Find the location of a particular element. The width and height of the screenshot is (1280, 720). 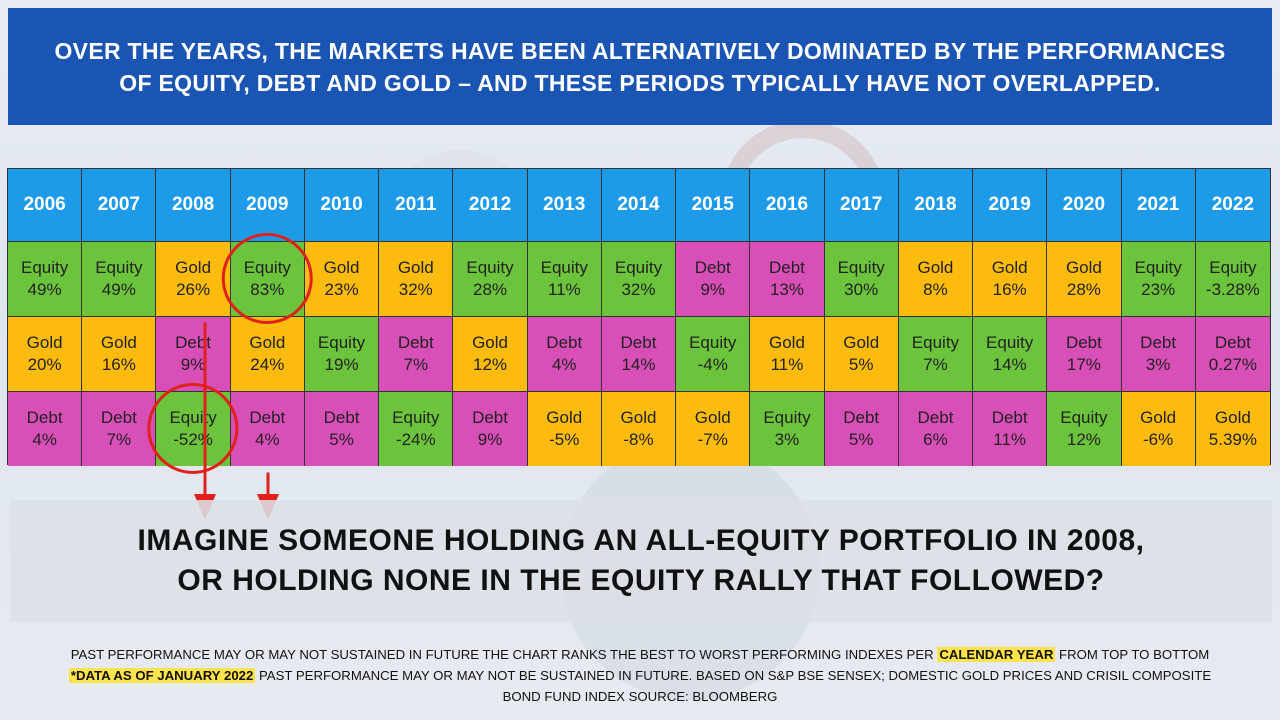

cell-2007-rank-3: Debt 7% is located at coordinates (119, 429).